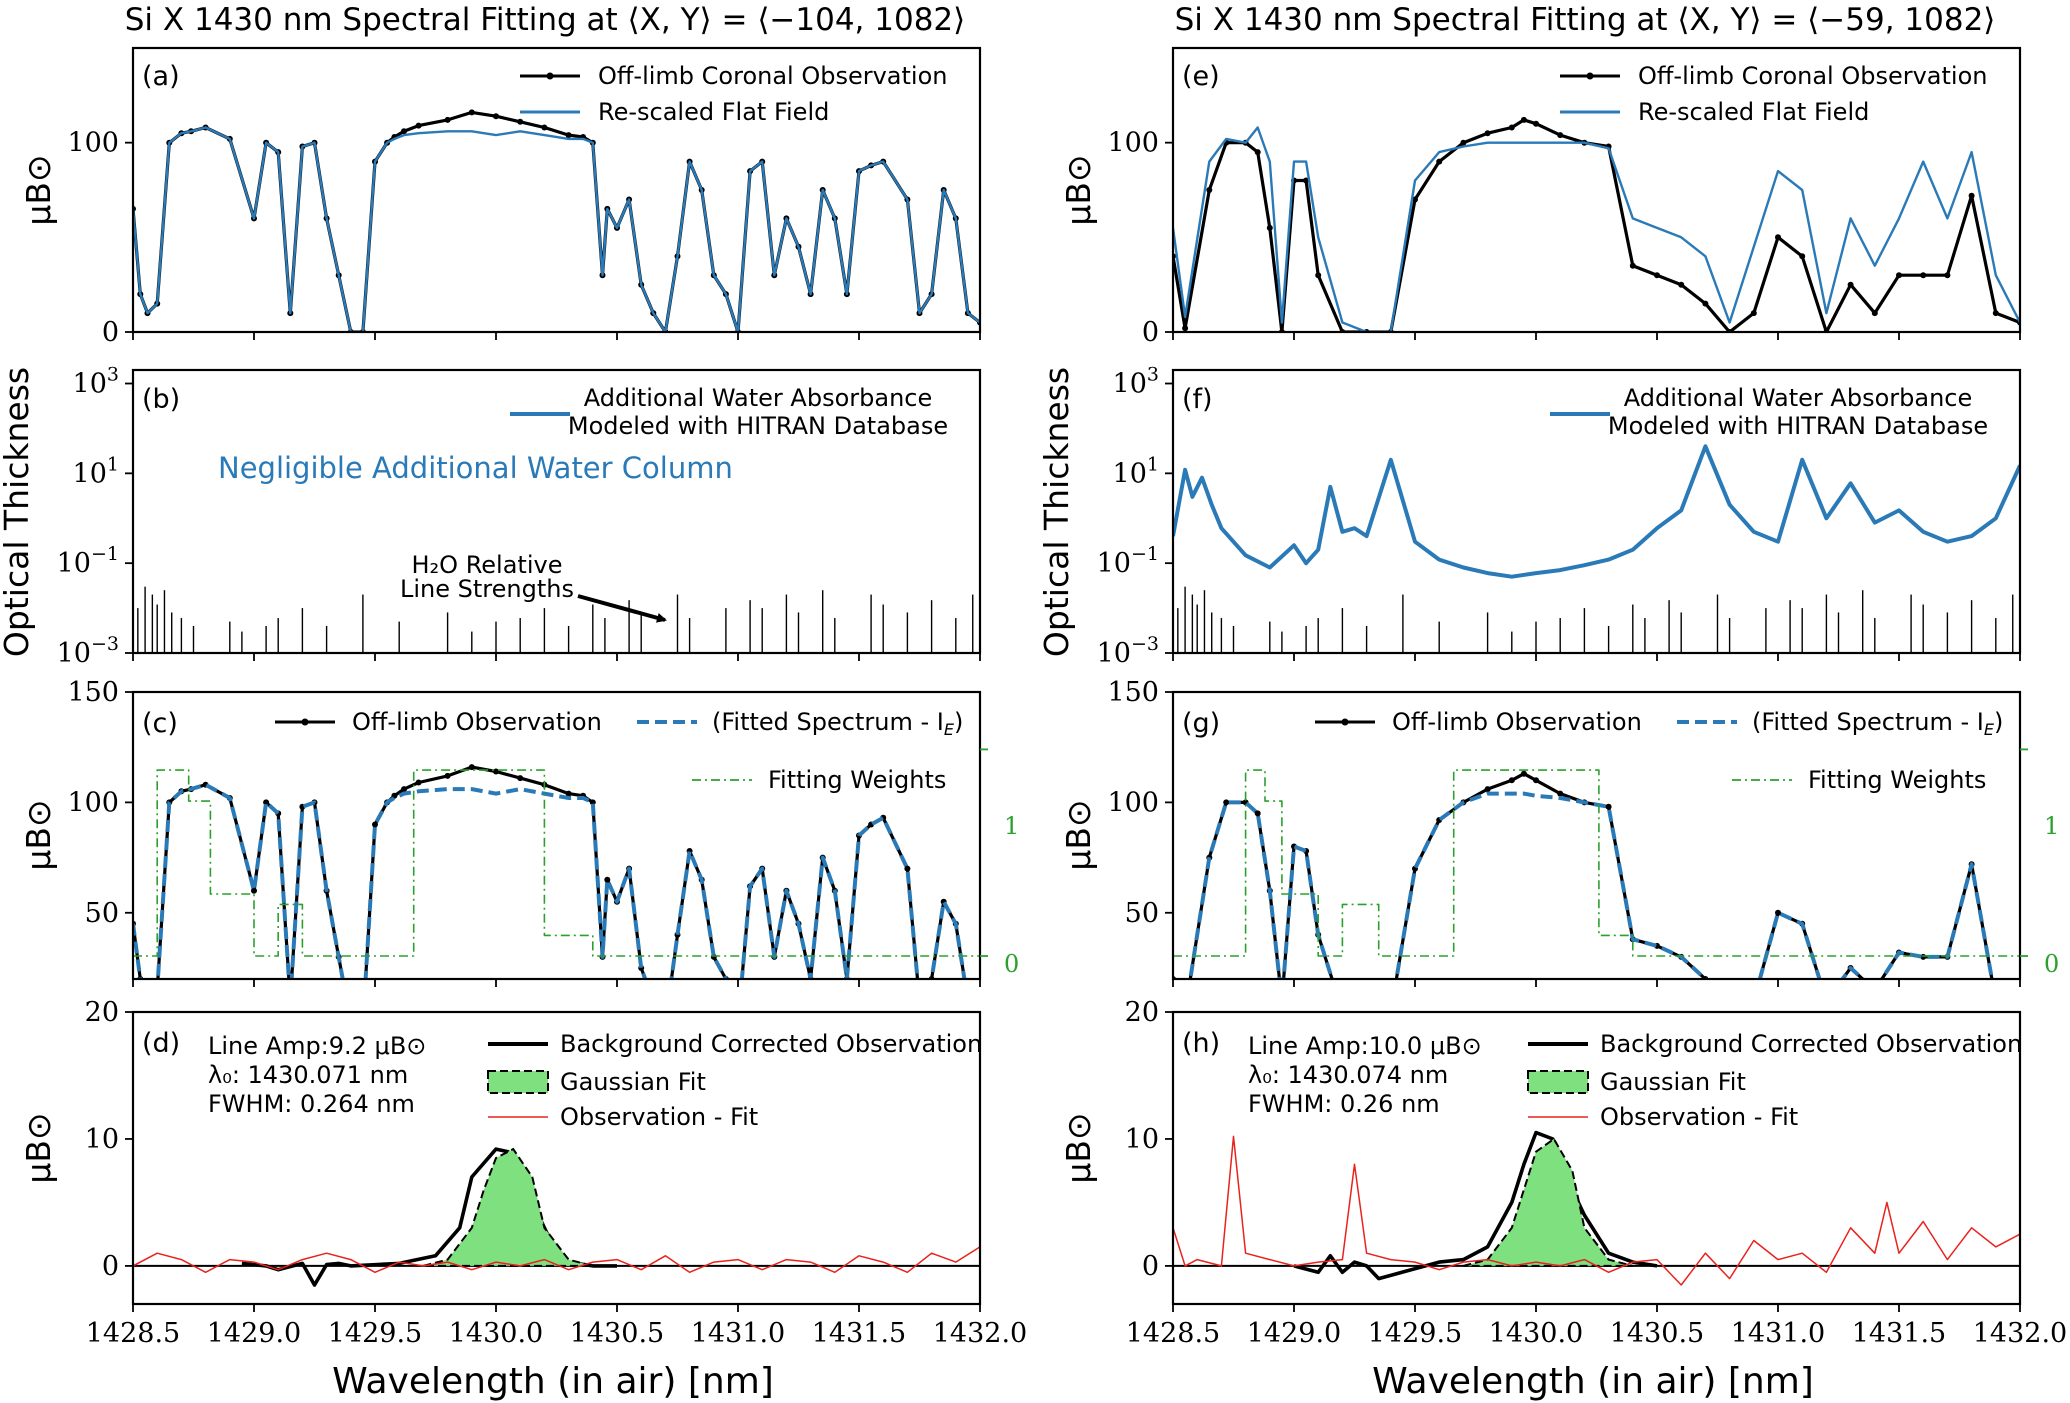 The image size is (2070, 1403). What do you see at coordinates (93, 143) in the screenshot?
I see `ytick-label-a-1: 100` at bounding box center [93, 143].